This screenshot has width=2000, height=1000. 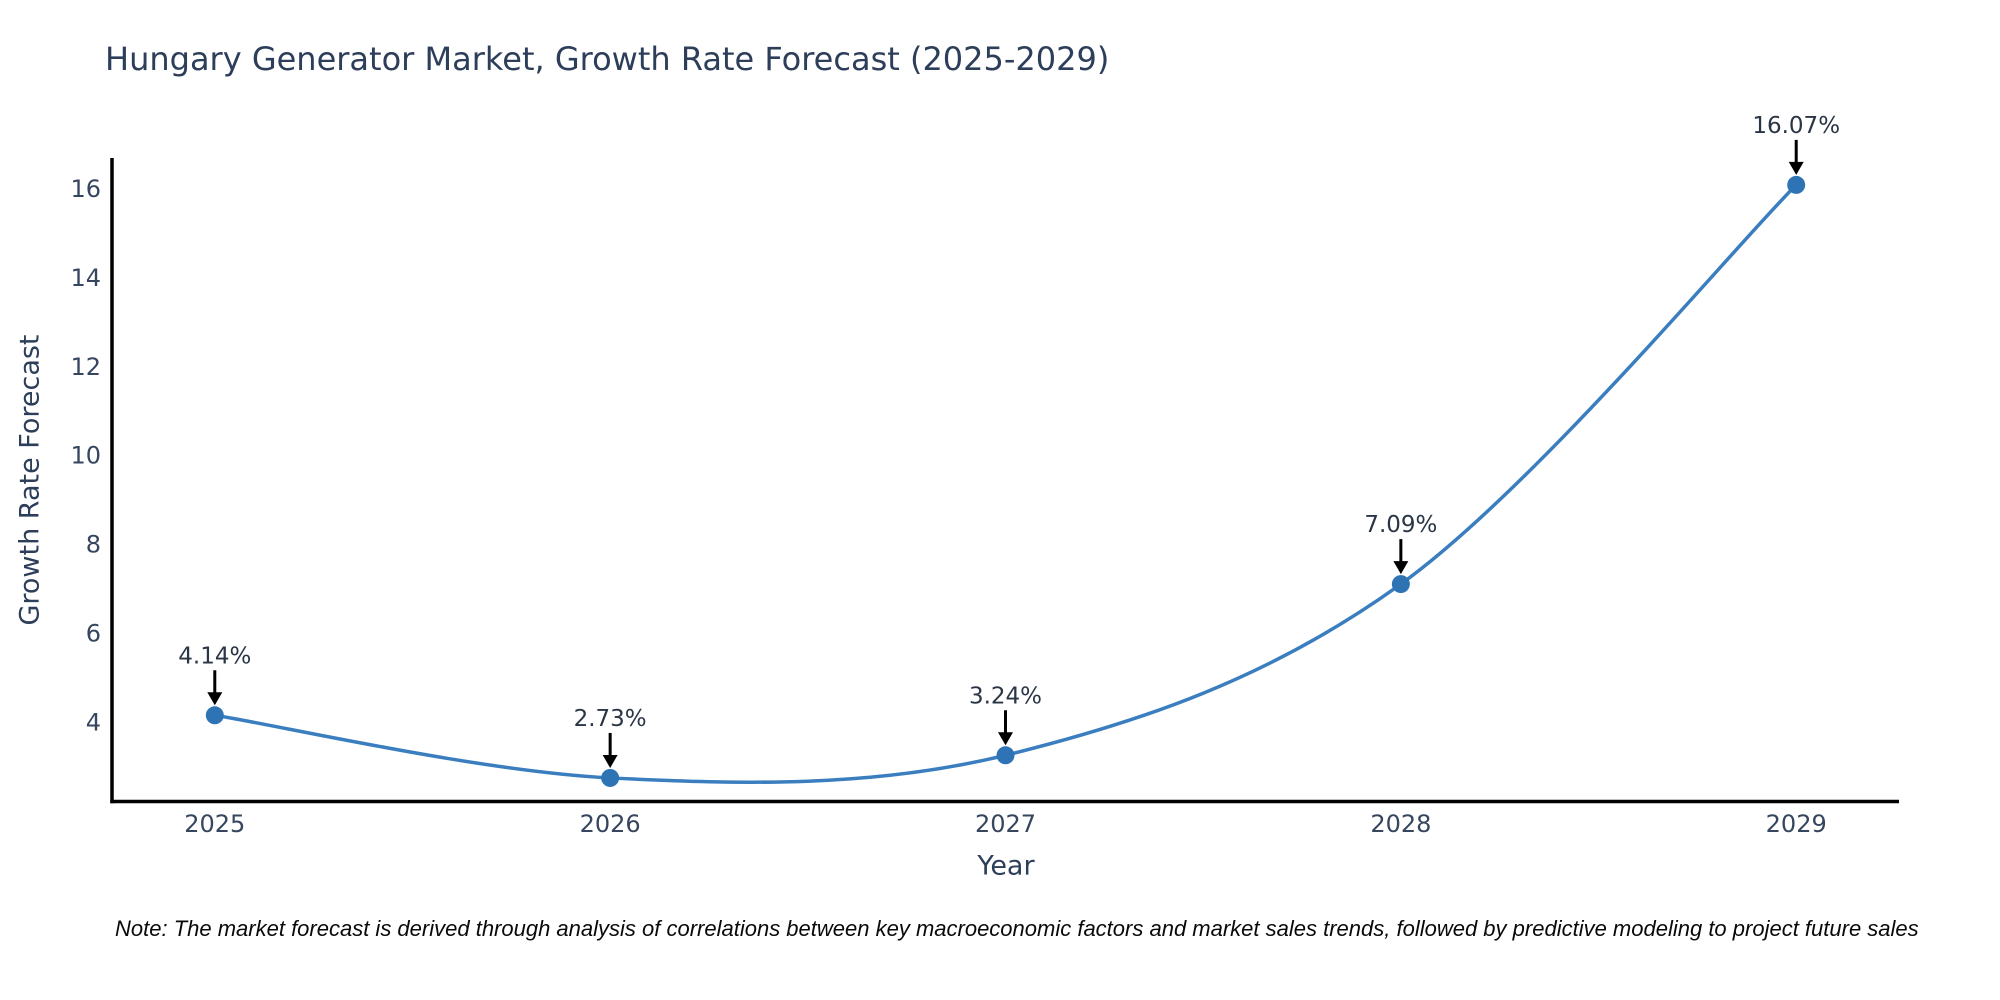 What do you see at coordinates (1005, 824) in the screenshot?
I see `x-tick-label: 2027` at bounding box center [1005, 824].